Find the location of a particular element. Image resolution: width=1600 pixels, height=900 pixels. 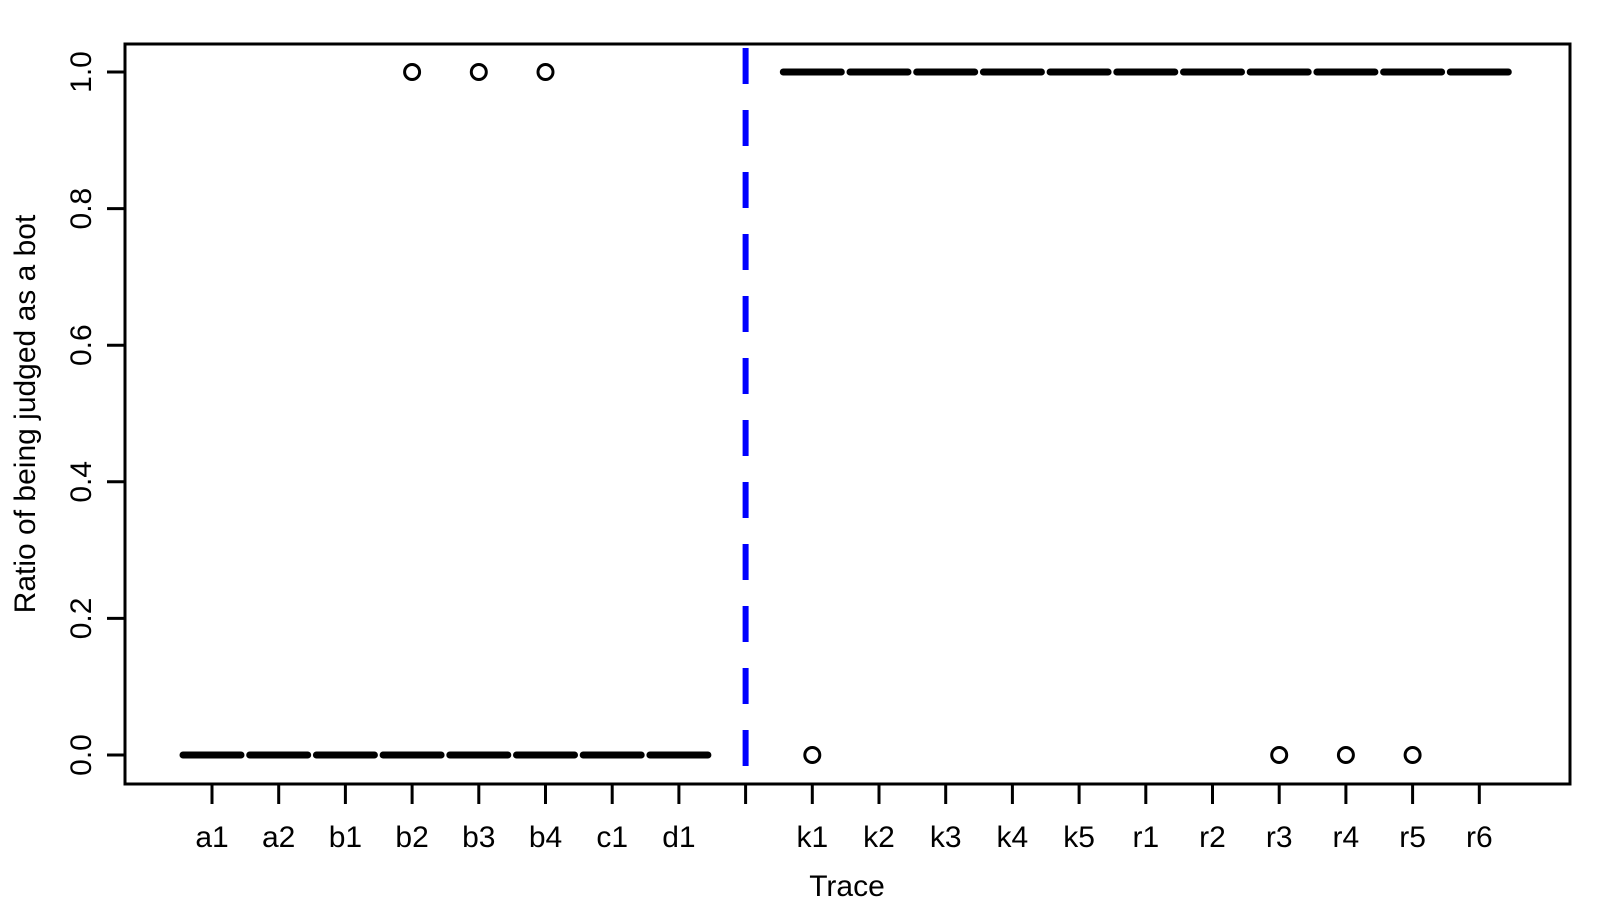

x-tick-label-c1: c1 is located at coordinates (612, 837).